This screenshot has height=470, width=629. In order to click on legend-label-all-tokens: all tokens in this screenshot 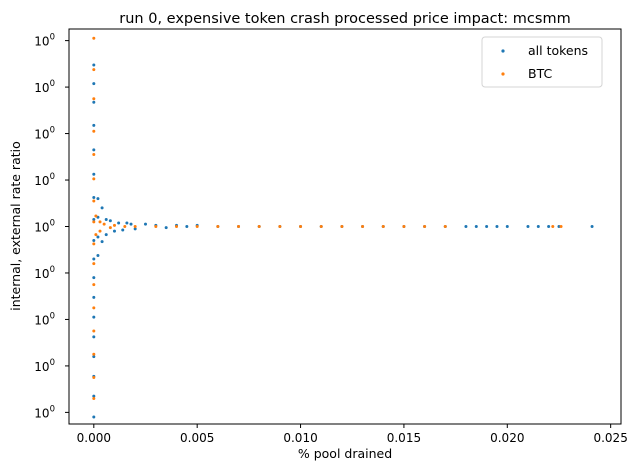, I will do `click(558, 50)`.